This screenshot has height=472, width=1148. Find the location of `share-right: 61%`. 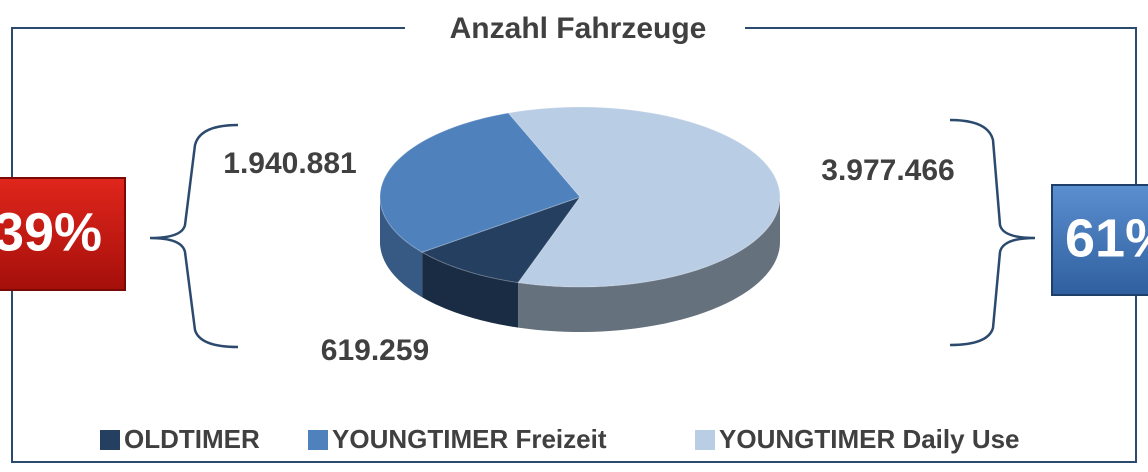

share-right: 61% is located at coordinates (1106, 238).